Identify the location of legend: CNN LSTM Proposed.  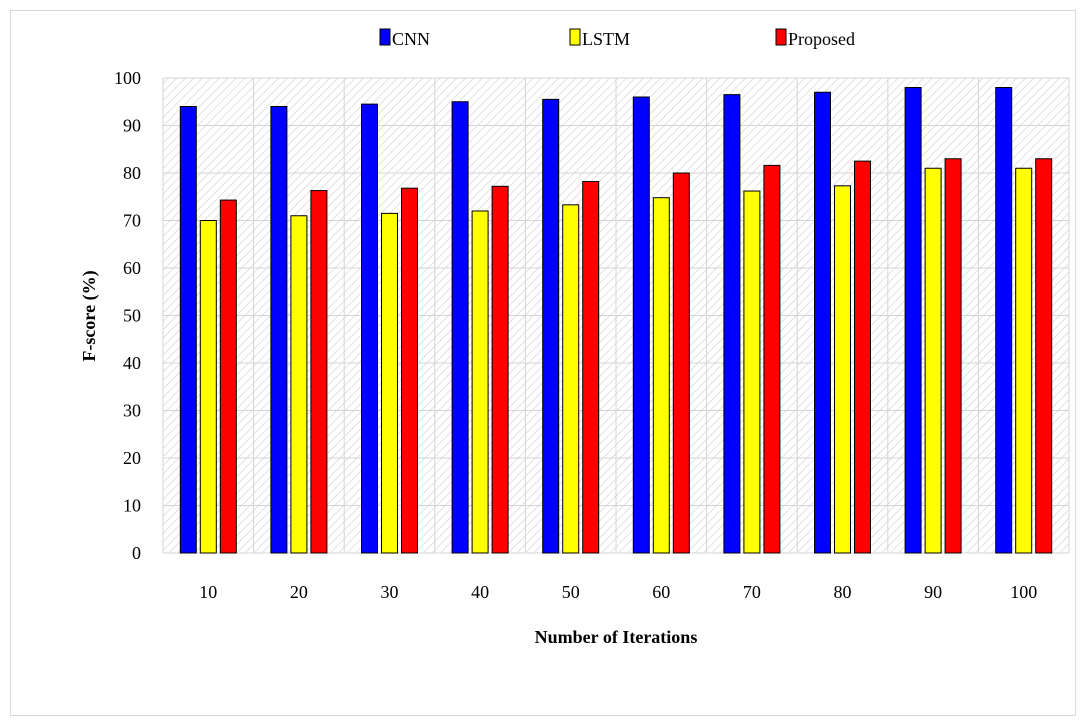
(617, 38).